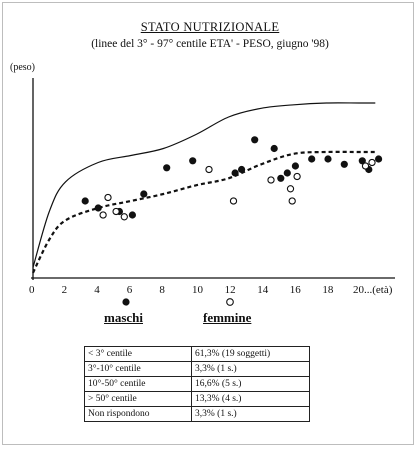 This screenshot has height=449, width=420. I want to click on table-cell-category: 10°-50° centile, so click(138, 384).